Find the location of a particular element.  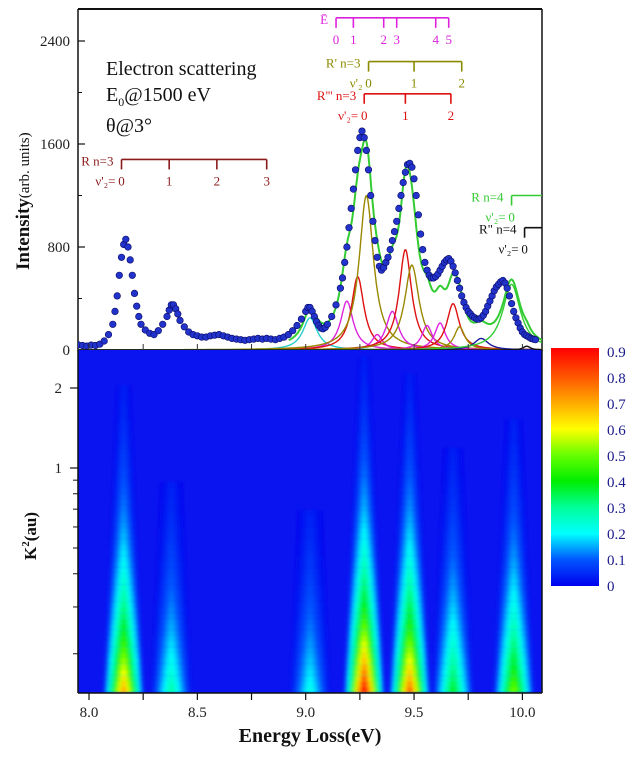

colorbar-label-0: 0 is located at coordinates (611, 587).